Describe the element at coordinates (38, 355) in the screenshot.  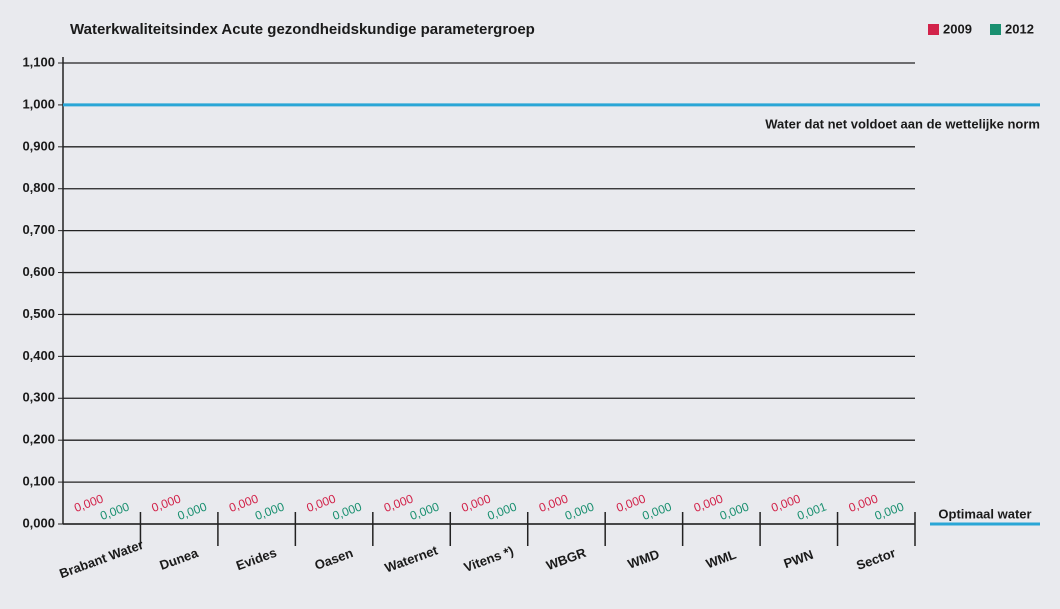
I see `y-tick-label: 0,400` at that location.